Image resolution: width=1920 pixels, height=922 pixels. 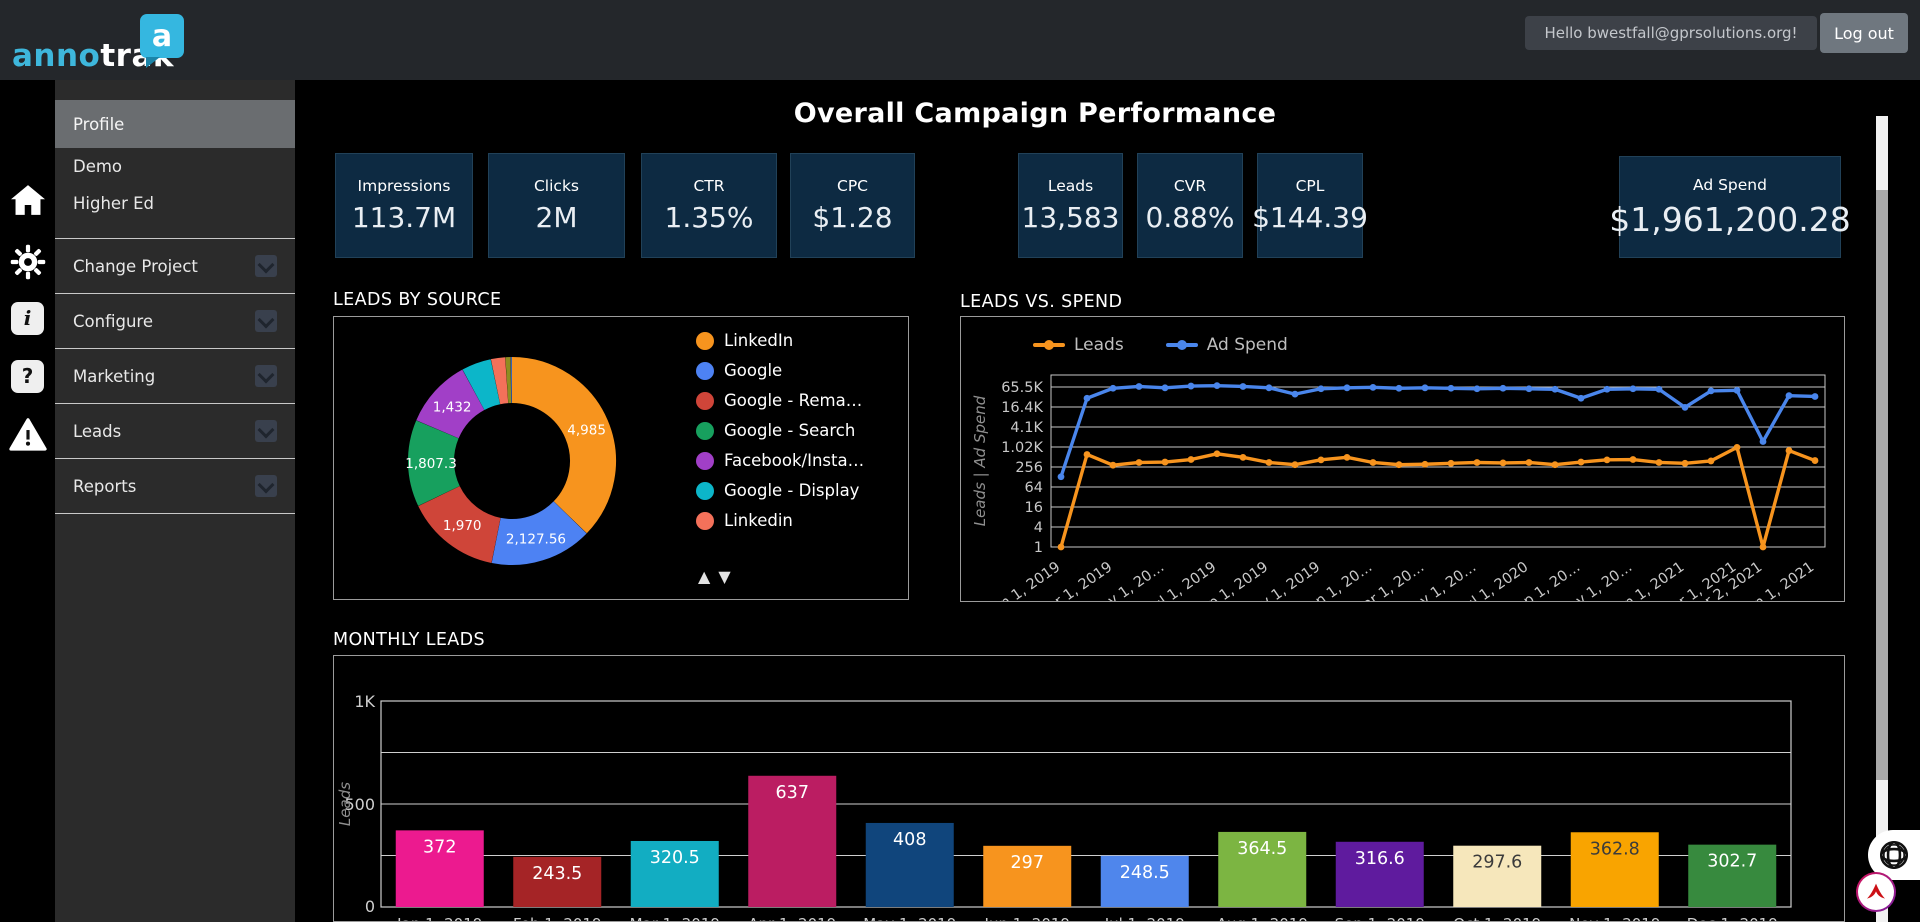 What do you see at coordinates (175, 375) in the screenshot?
I see `sidebar-item-marketing: Marketing` at bounding box center [175, 375].